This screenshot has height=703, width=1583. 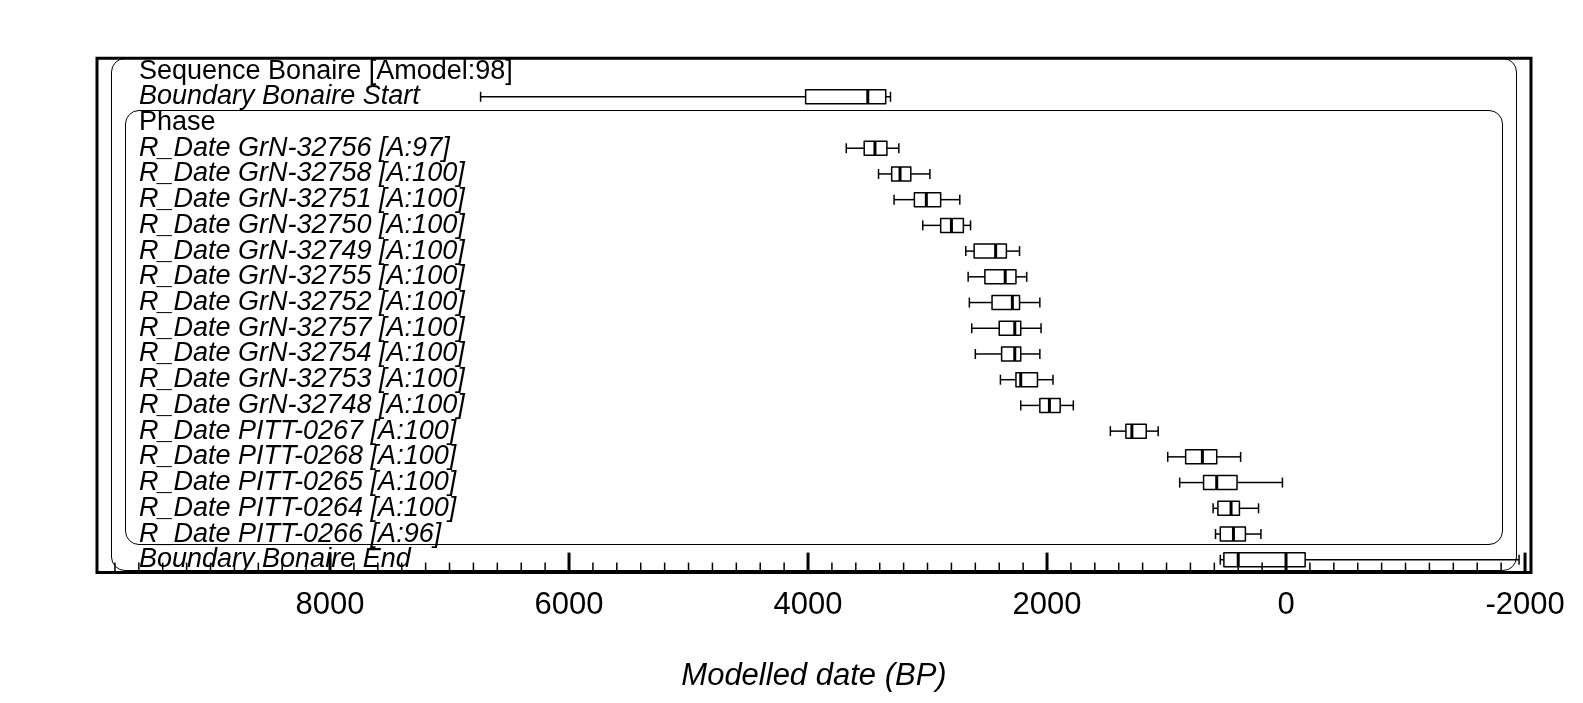 What do you see at coordinates (808, 603) in the screenshot?
I see `x-tick-label: 4000` at bounding box center [808, 603].